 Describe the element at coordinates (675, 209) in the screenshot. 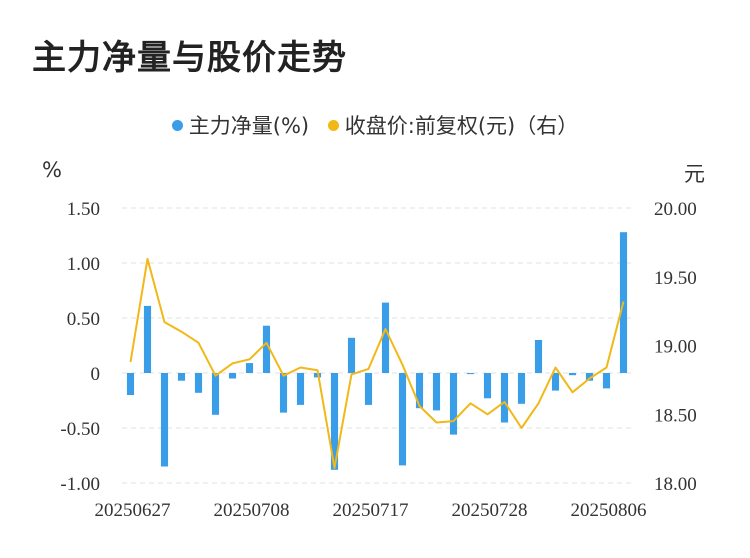

I see `right-tick-label: 20.00` at that location.